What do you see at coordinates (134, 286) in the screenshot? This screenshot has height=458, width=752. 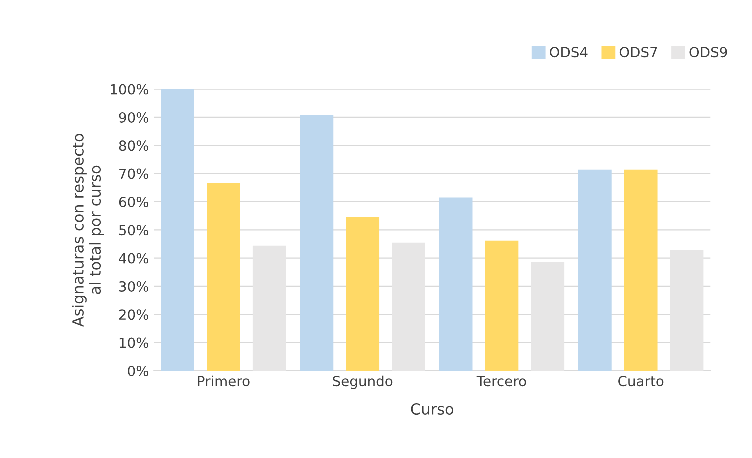 I see `y-tick-label: 30%` at bounding box center [134, 286].